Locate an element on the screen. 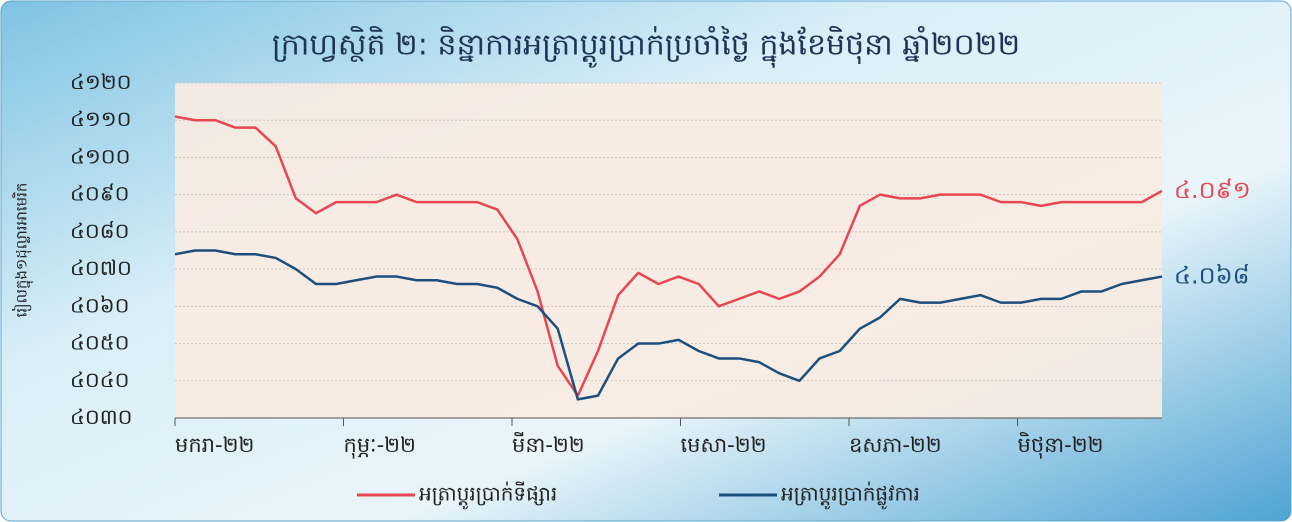 This screenshot has height=522, width=1292. x-tick-label: មិថុនា-២២ is located at coordinates (1061, 445).